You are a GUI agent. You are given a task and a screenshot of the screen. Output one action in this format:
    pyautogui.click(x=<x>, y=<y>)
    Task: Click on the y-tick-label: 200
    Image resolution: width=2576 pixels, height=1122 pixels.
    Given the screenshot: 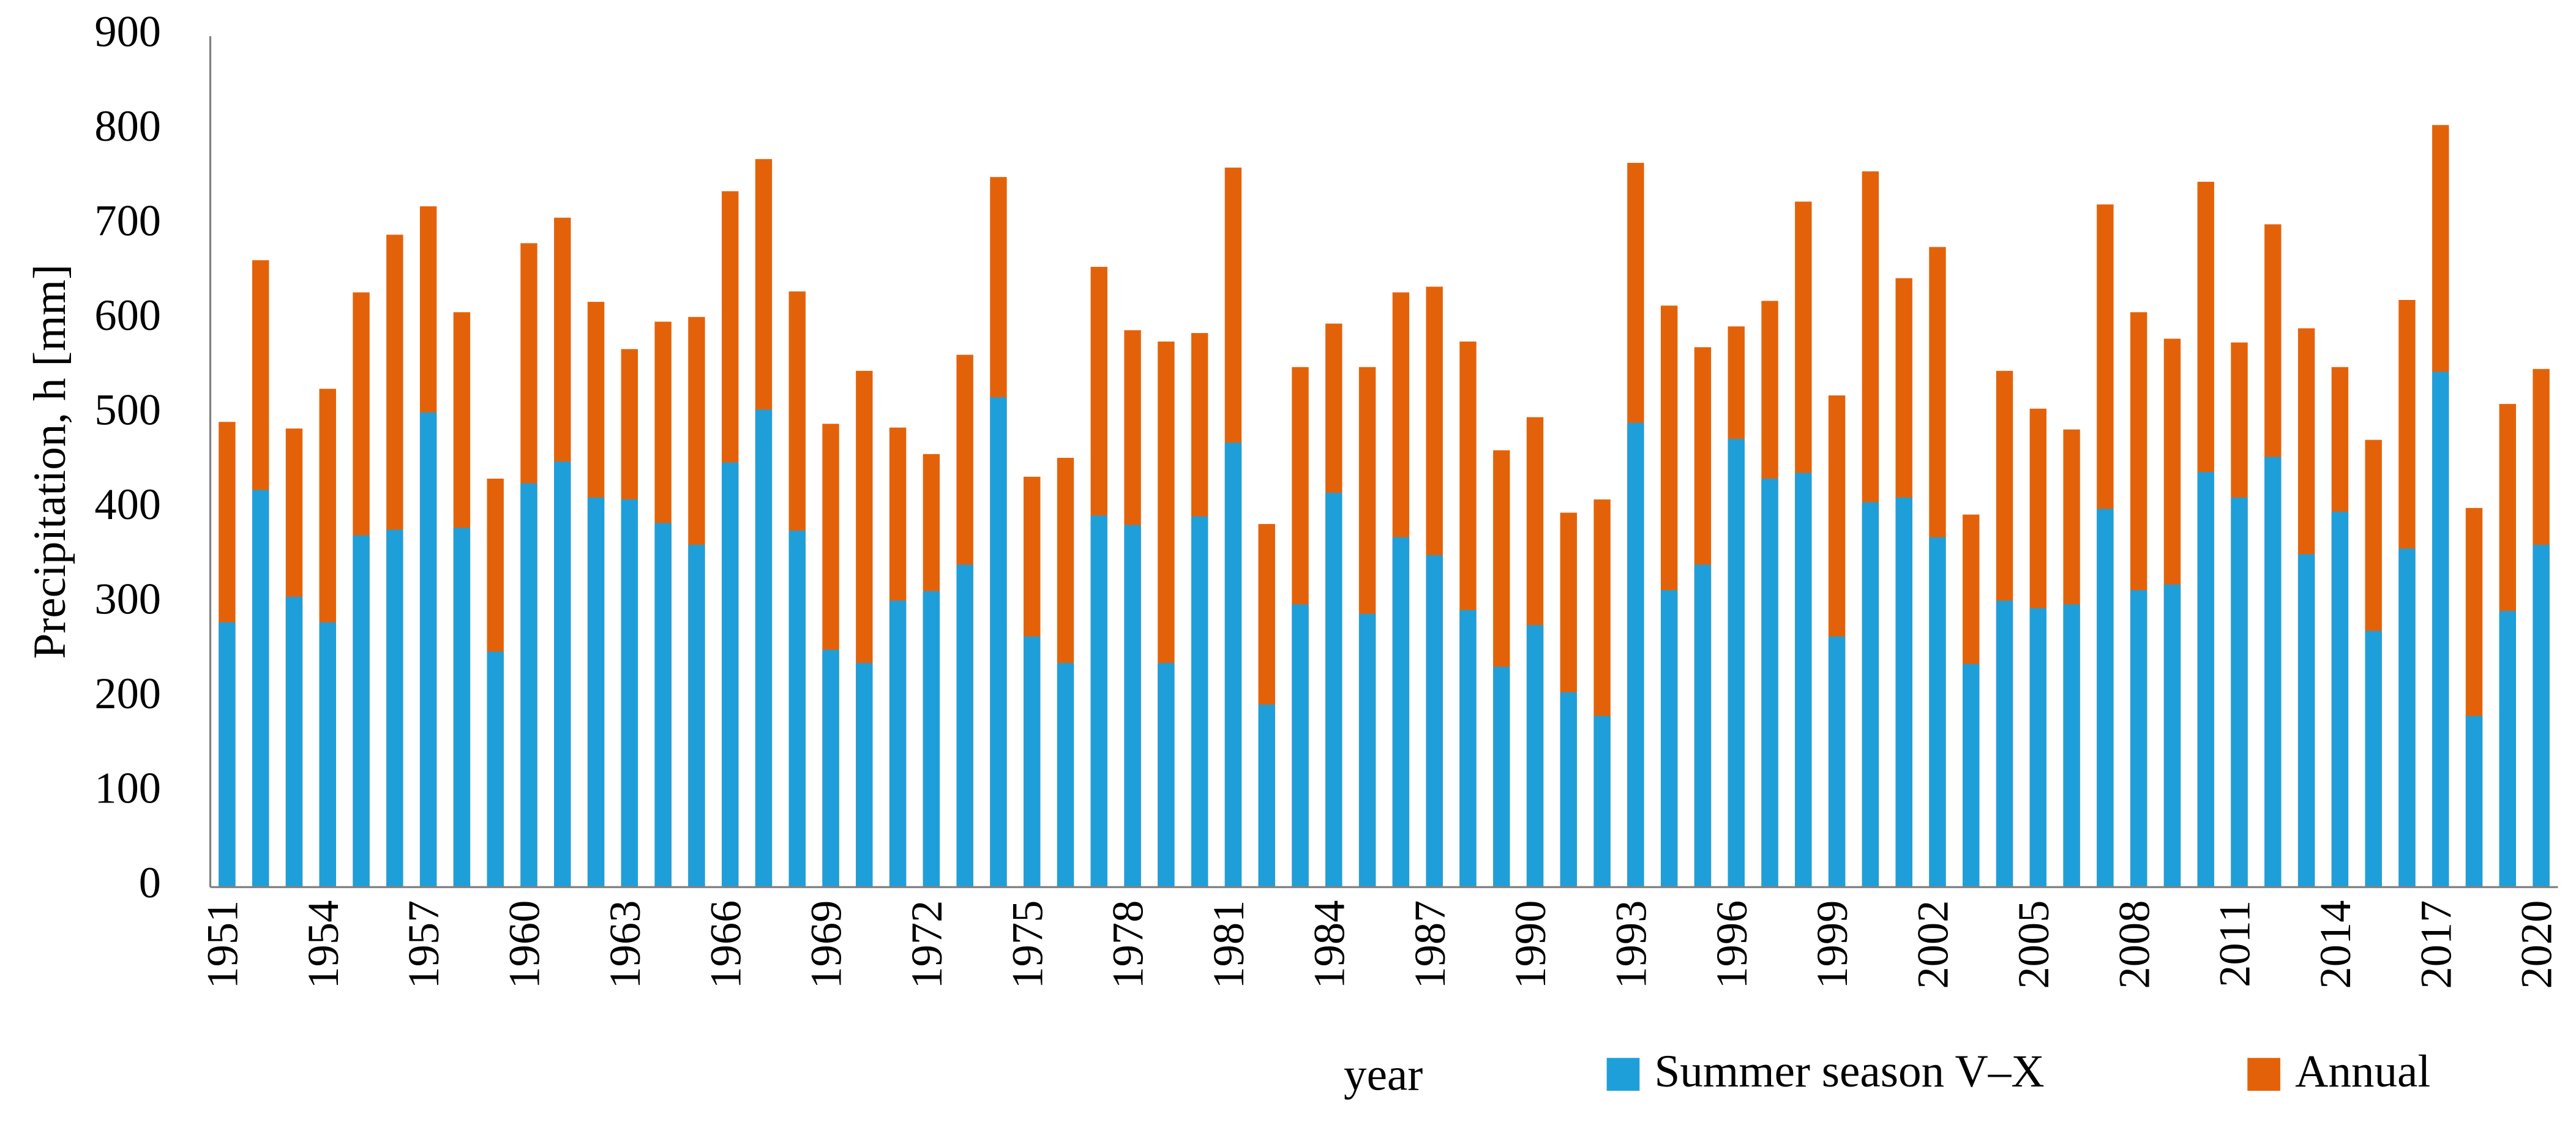 What is the action you would take?
    pyautogui.click(x=128, y=693)
    